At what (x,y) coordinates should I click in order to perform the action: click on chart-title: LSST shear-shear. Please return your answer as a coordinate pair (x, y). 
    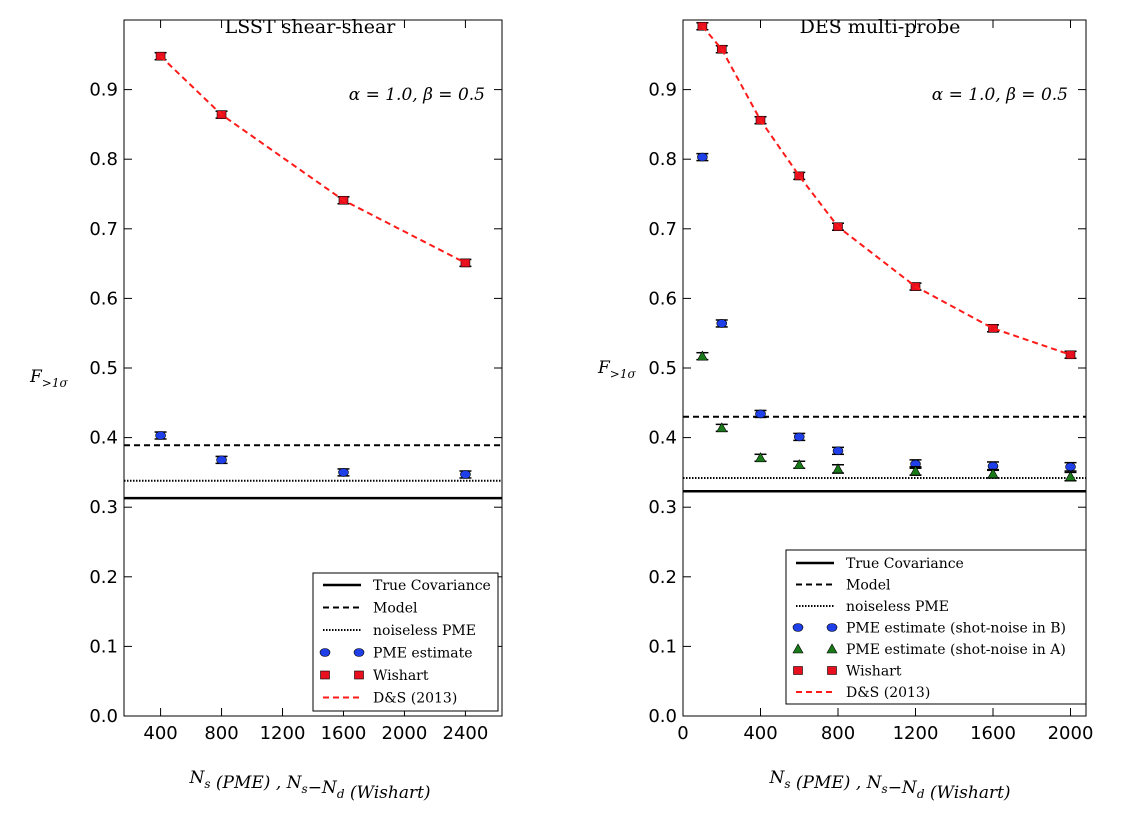
    Looking at the image, I should click on (311, 27).